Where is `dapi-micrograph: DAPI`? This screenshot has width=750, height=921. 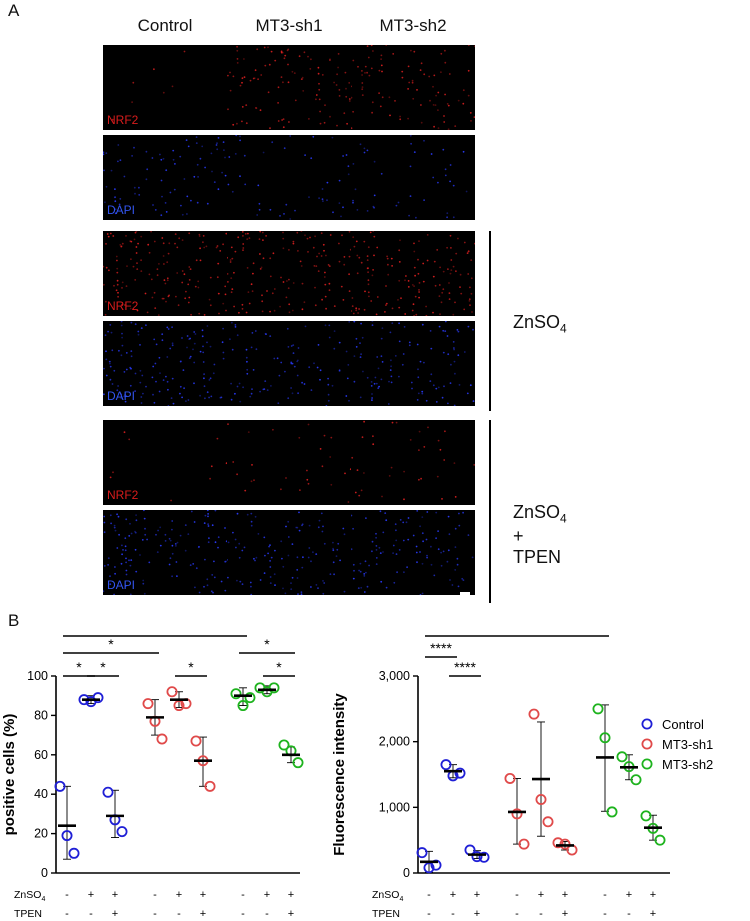
dapi-micrograph: DAPI is located at coordinates (165, 552).